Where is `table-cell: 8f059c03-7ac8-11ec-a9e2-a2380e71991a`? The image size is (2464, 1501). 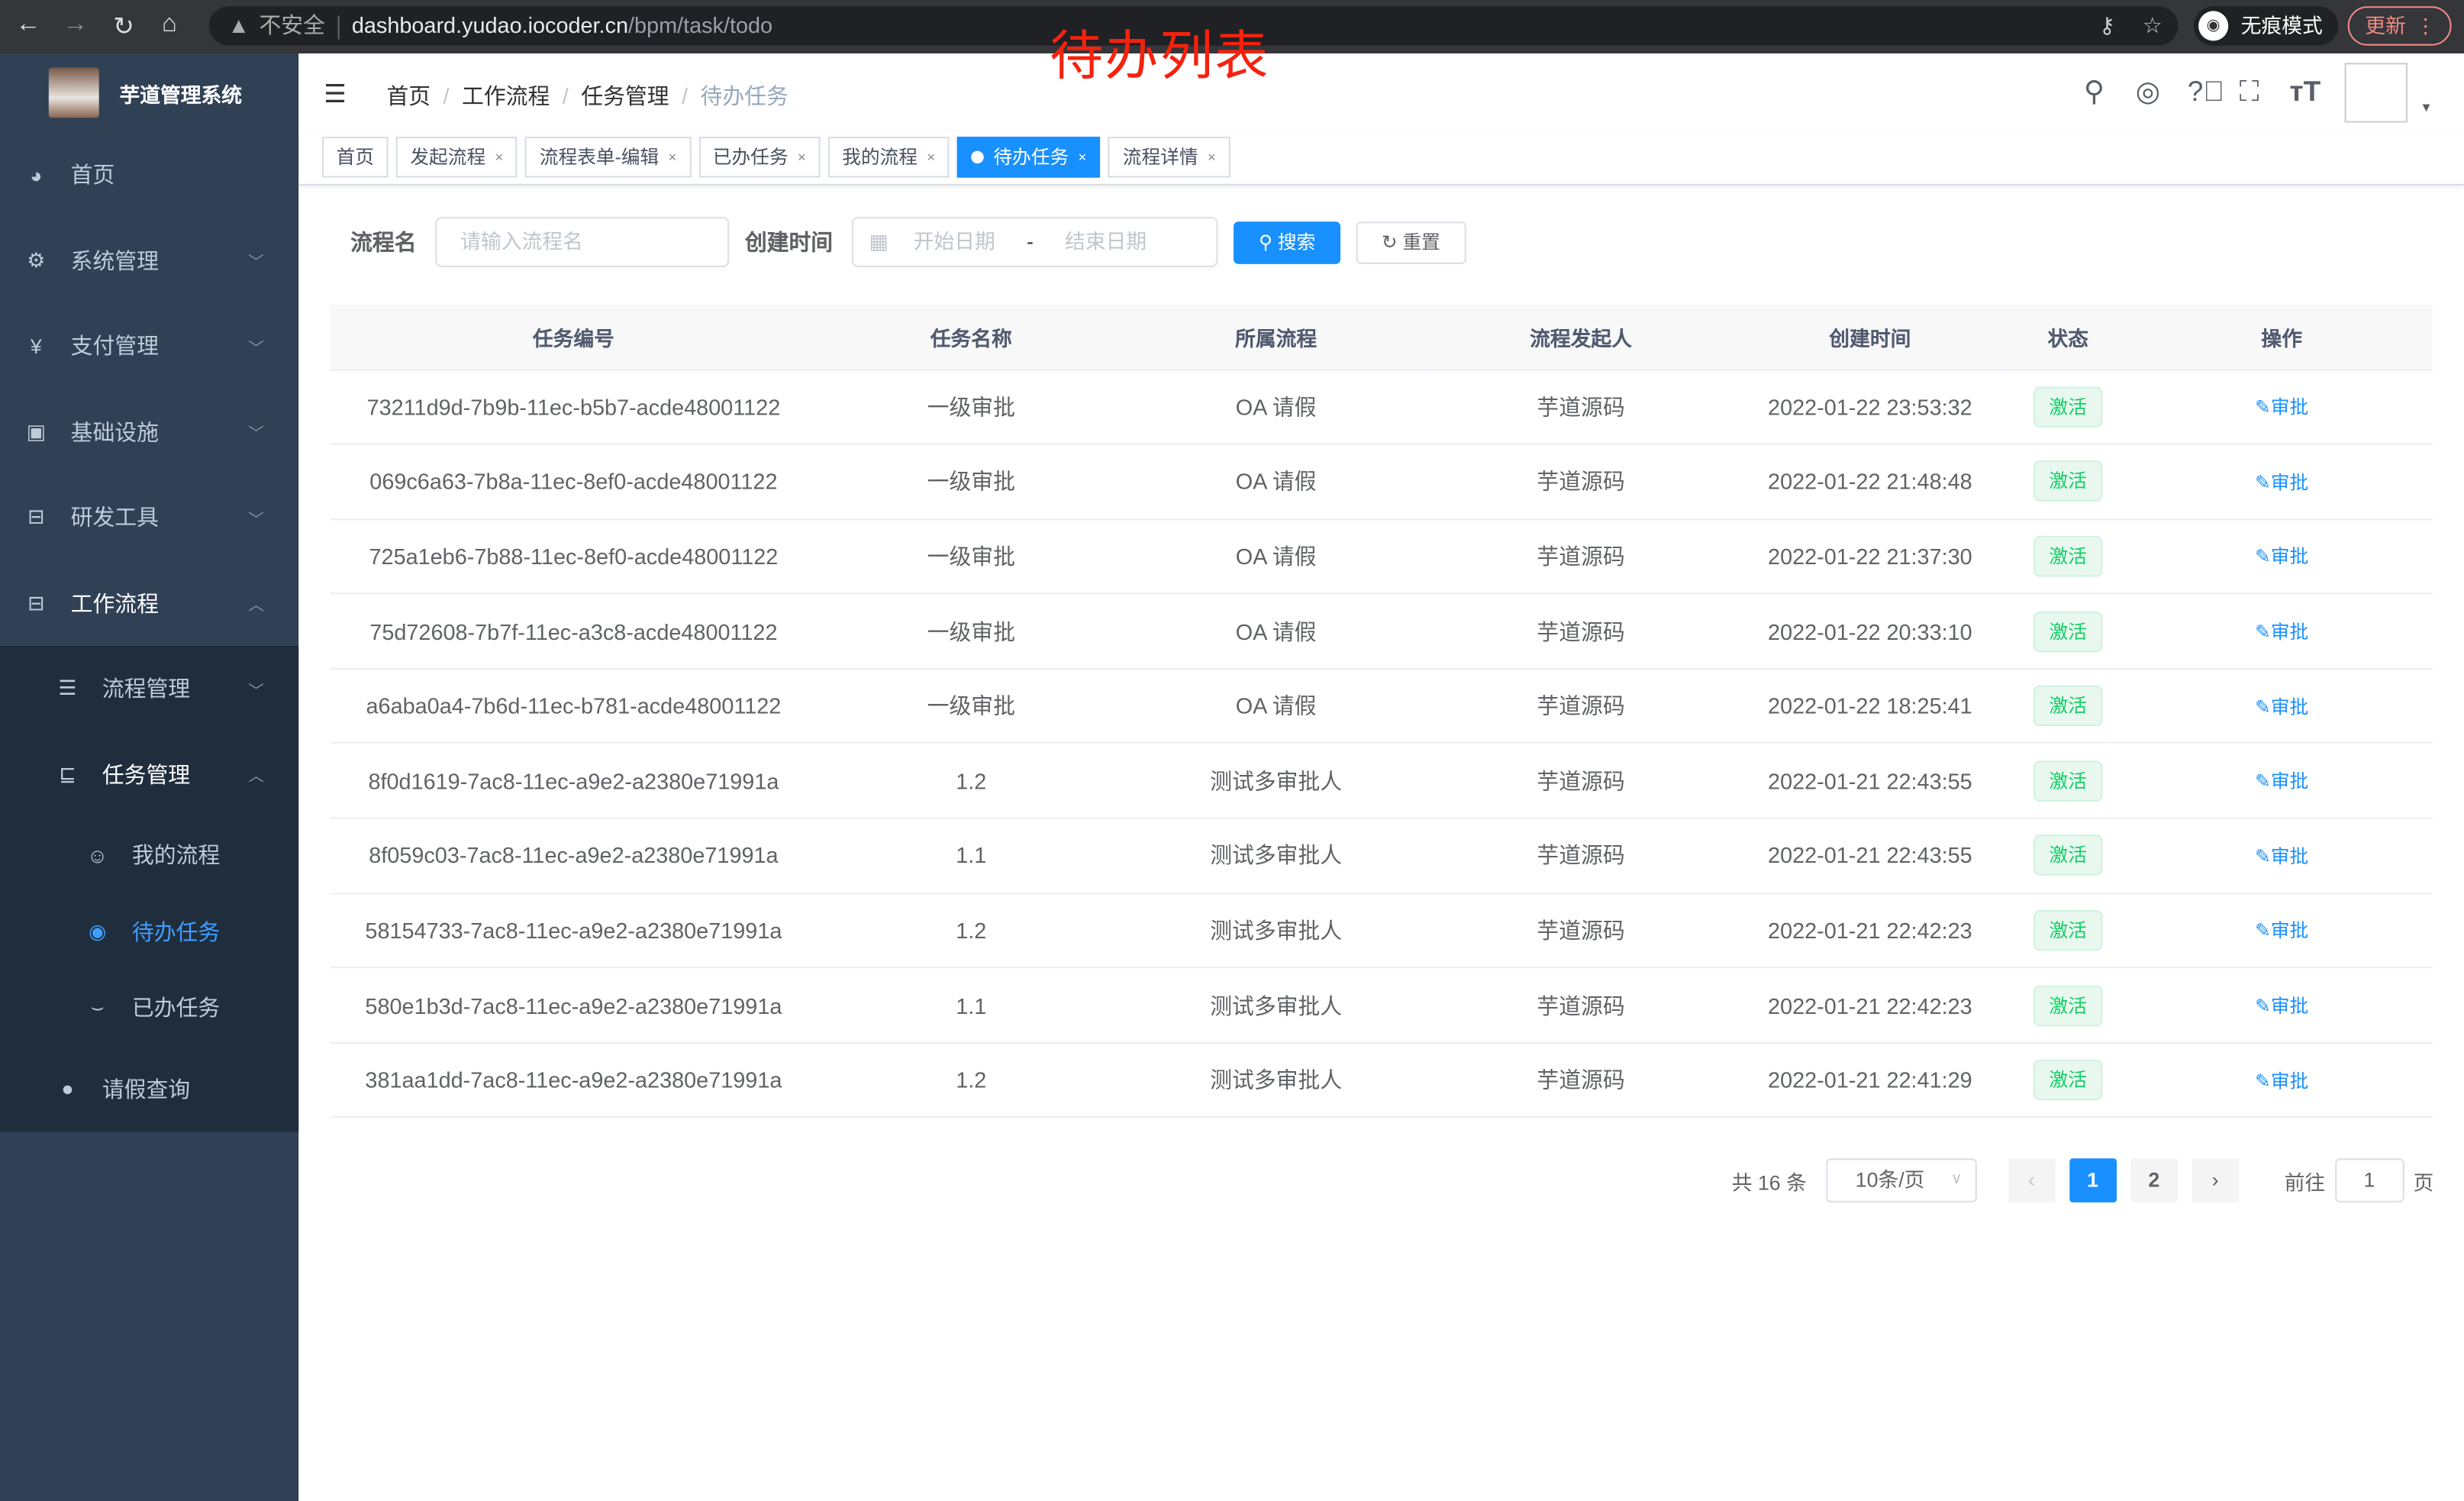 table-cell: 8f059c03-7ac8-11ec-a9e2-a2380e71991a is located at coordinates (574, 856).